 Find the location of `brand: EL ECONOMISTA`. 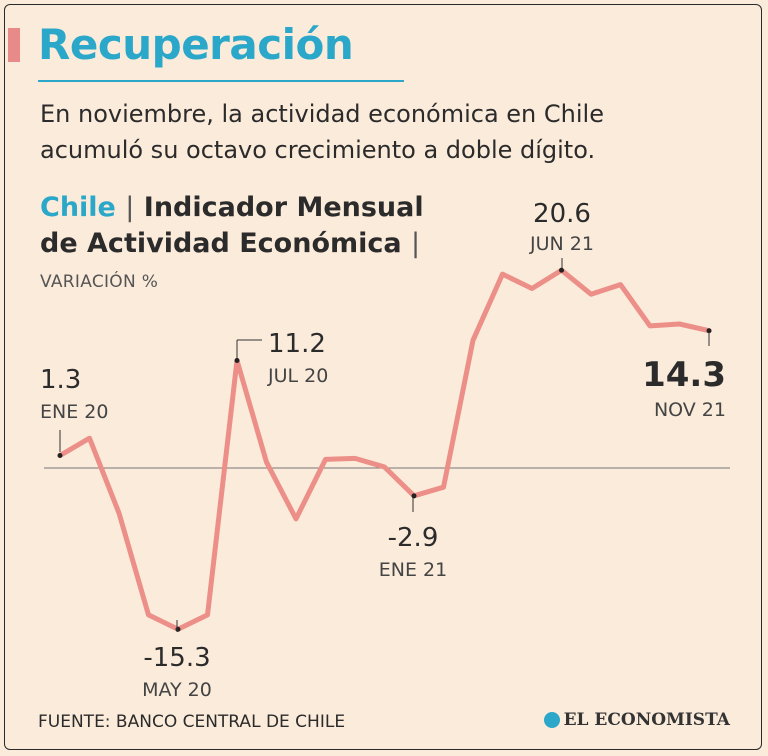

brand: EL ECONOMISTA is located at coordinates (636, 720).